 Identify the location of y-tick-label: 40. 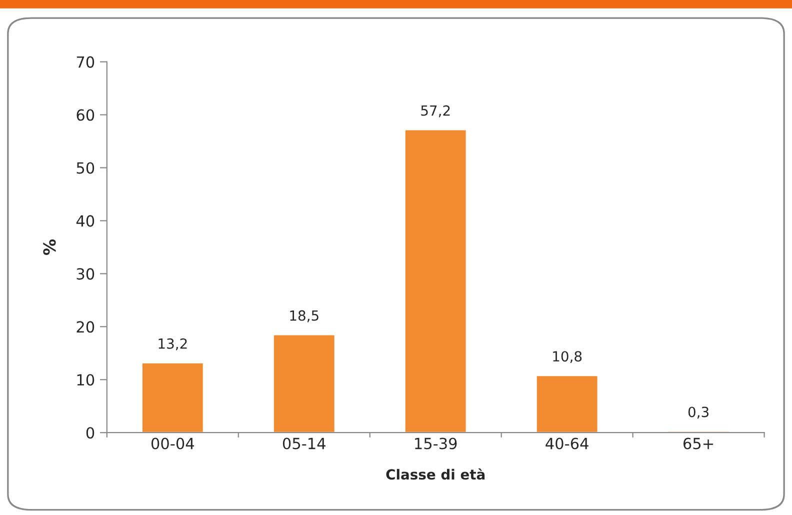
(85, 221).